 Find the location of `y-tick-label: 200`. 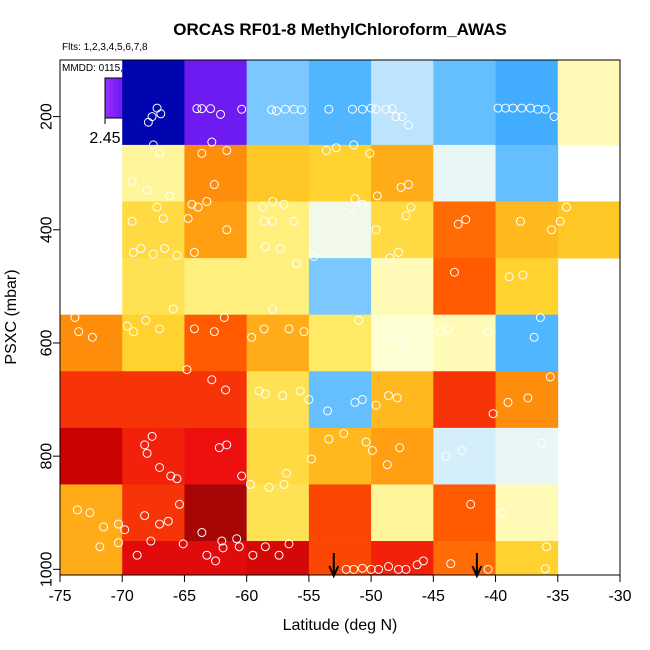

y-tick-label: 200 is located at coordinates (47, 116).